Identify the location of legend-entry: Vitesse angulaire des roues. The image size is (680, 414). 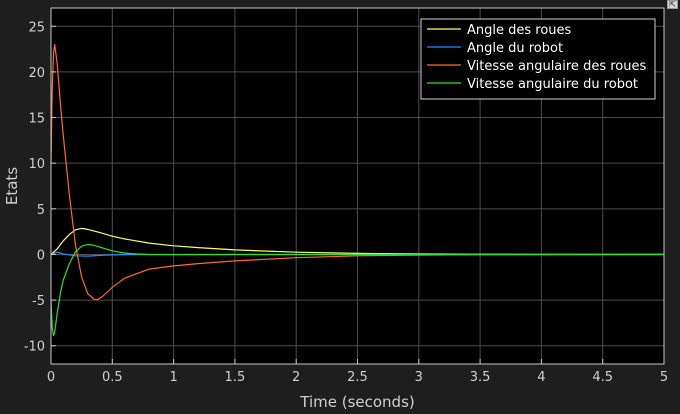
(556, 66).